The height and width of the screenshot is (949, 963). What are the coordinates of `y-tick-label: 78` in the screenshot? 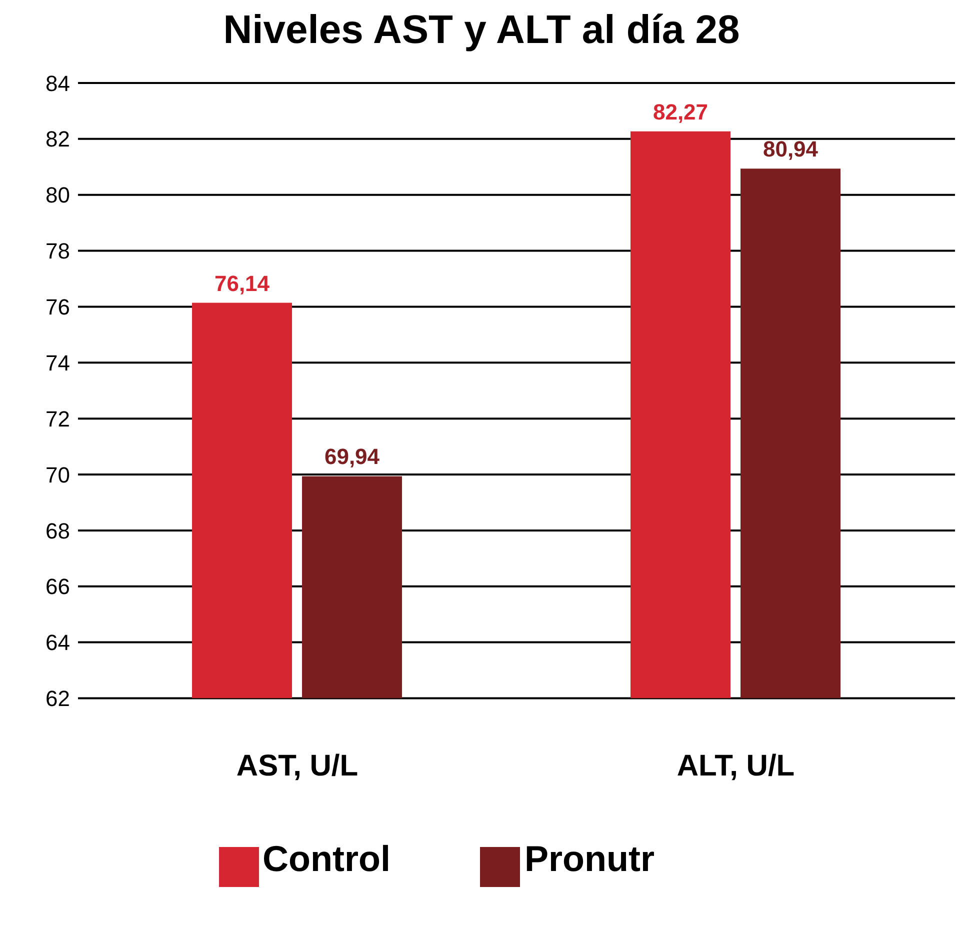 It's located at (58, 251).